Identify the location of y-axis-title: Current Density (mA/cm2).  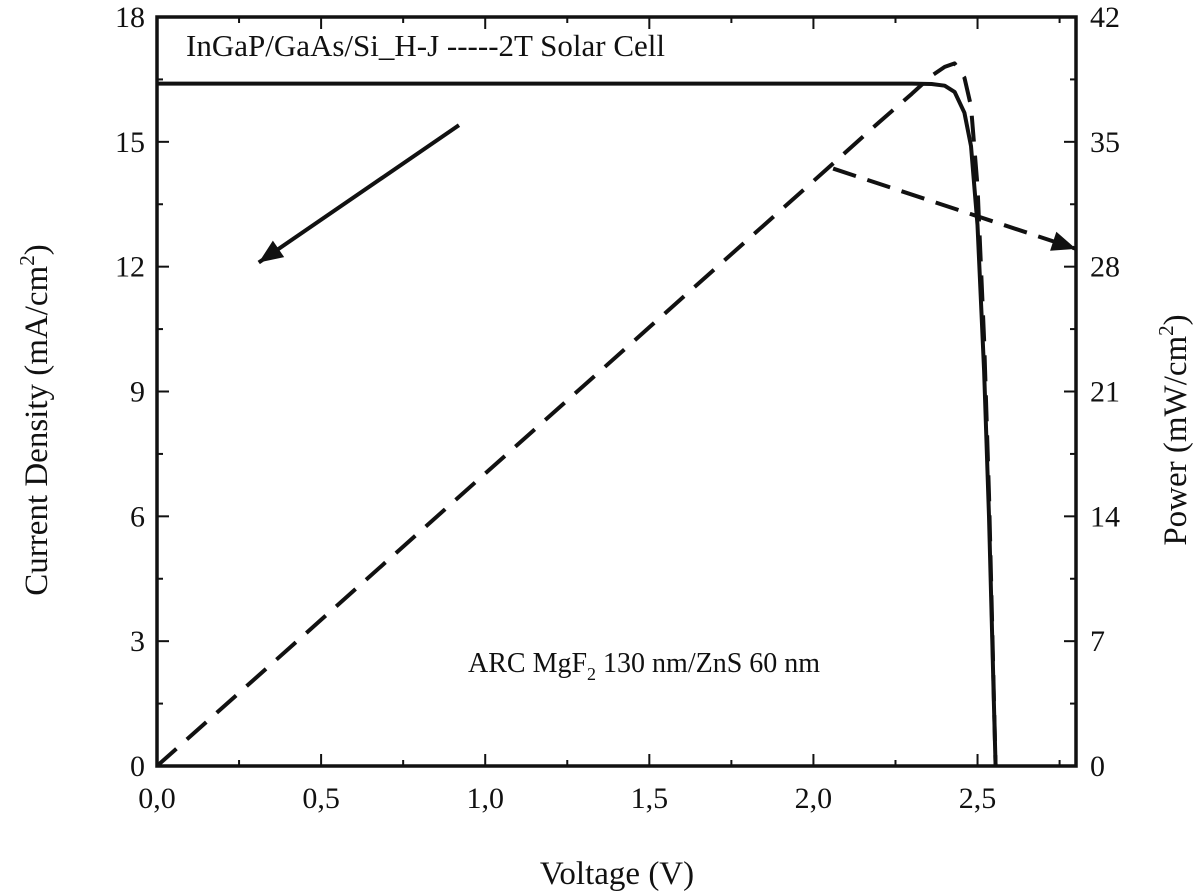
(35, 419).